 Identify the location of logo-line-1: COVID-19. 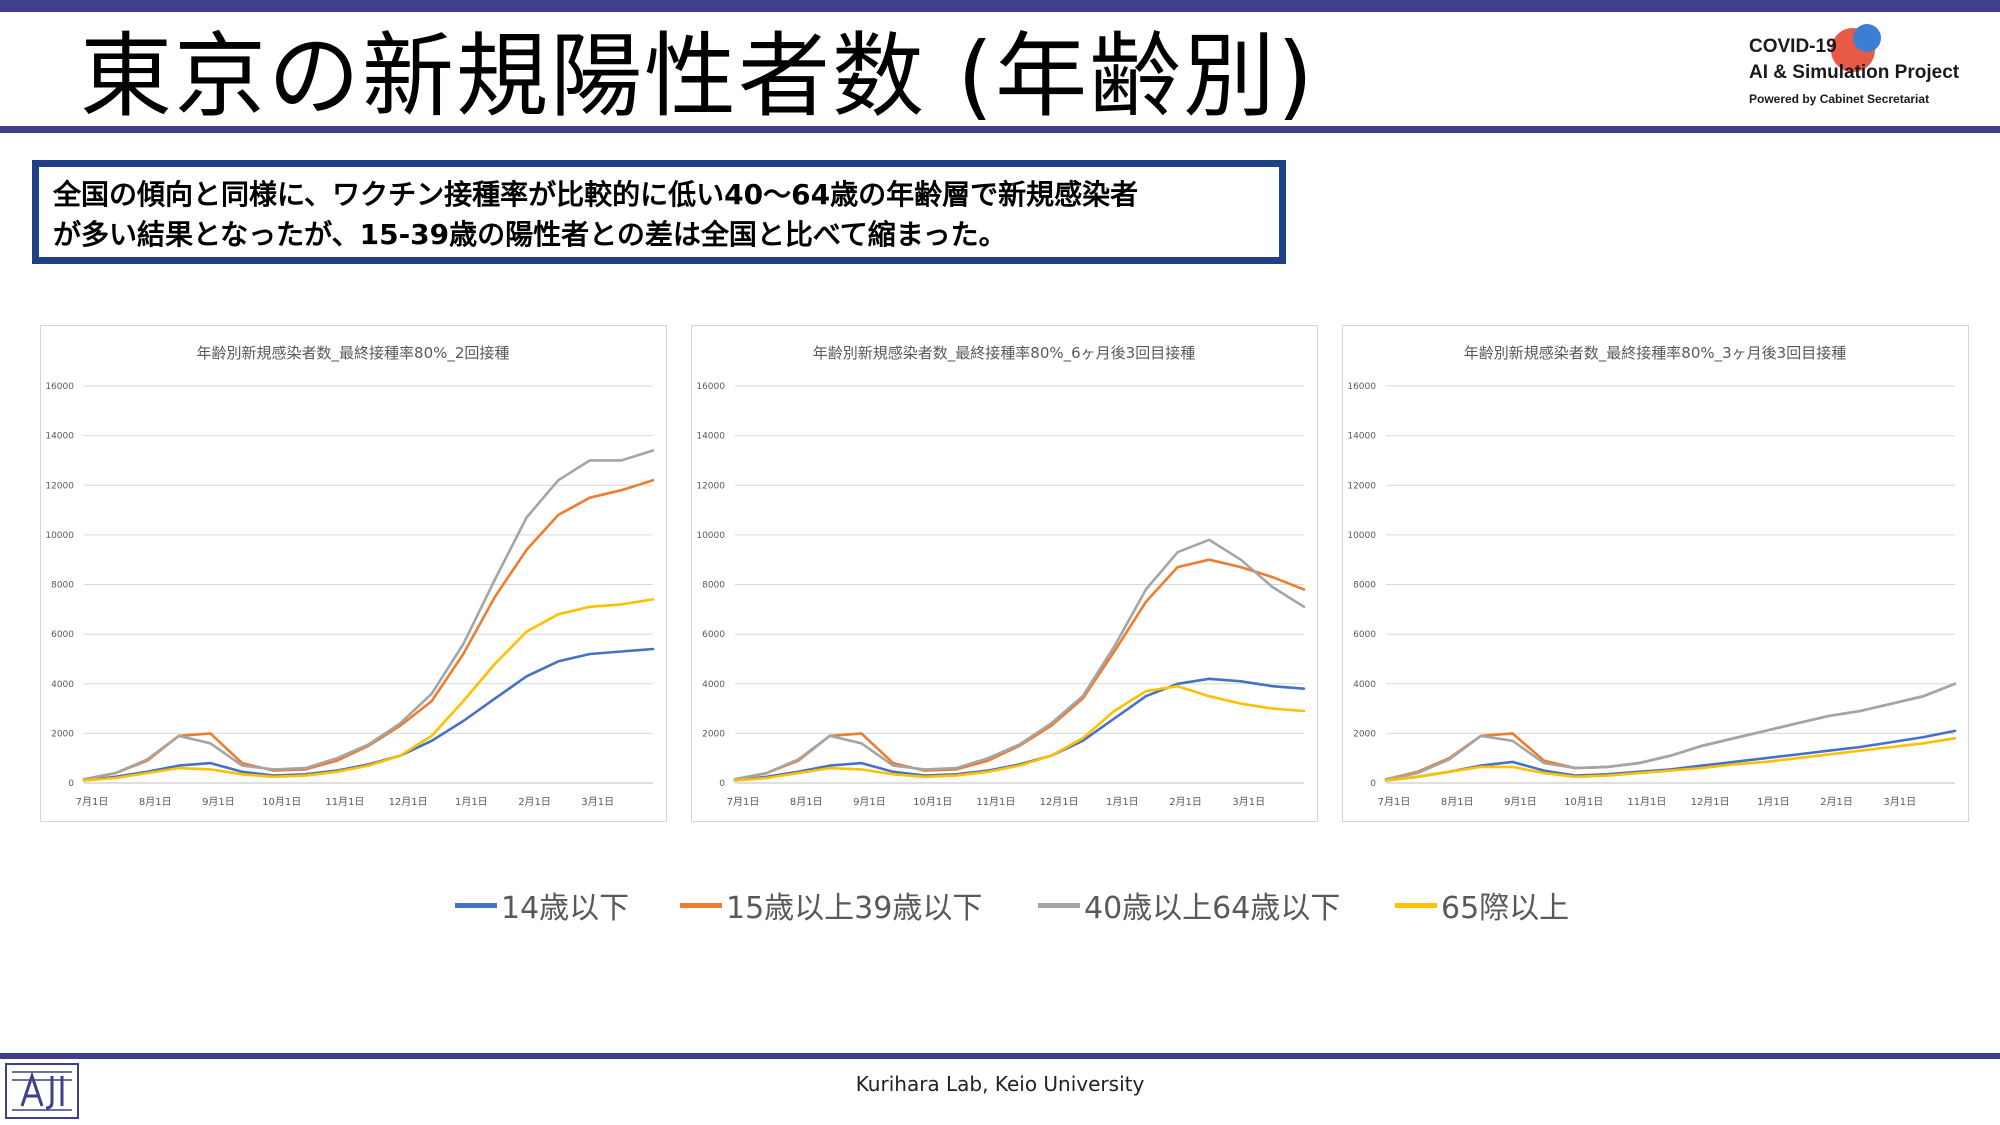
(1793, 46).